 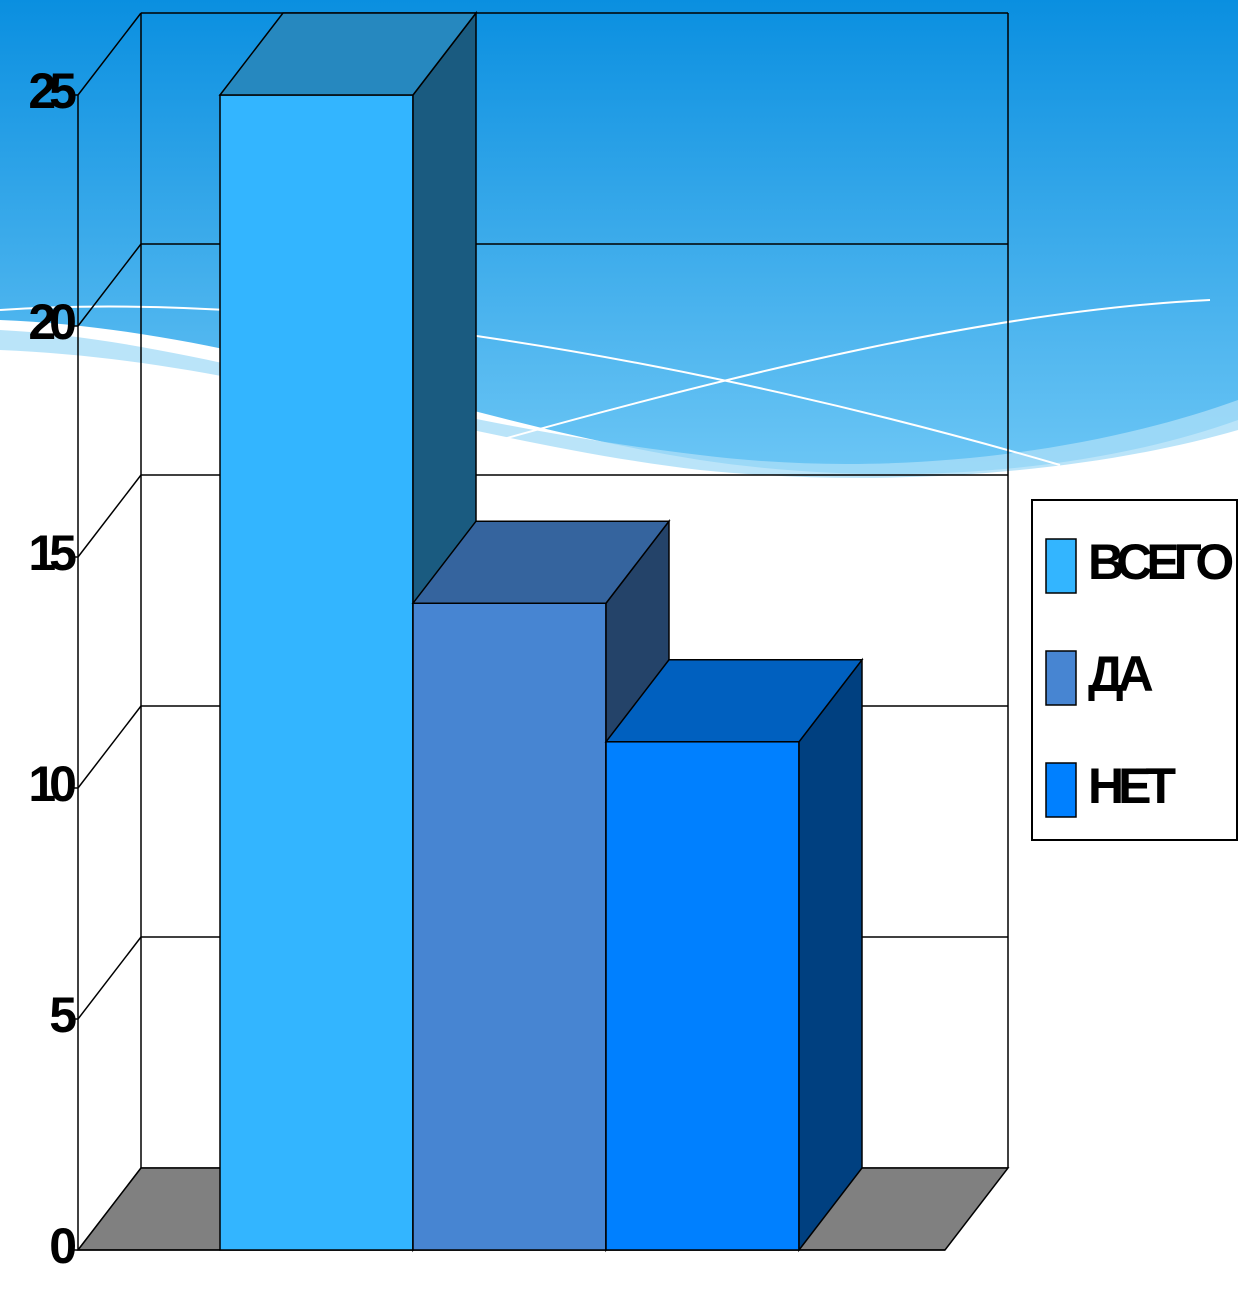 What do you see at coordinates (62, 1246) in the screenshot?
I see `y-tick-label: 0` at bounding box center [62, 1246].